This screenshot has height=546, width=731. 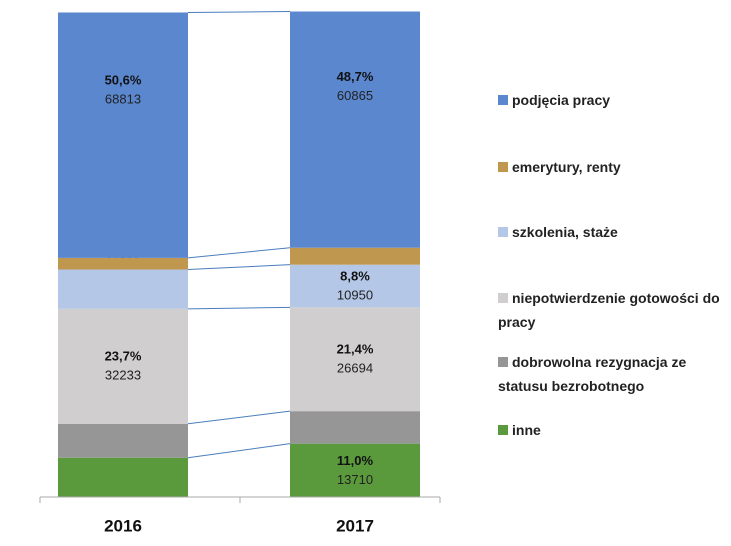 What do you see at coordinates (123, 99) in the screenshot?
I see `count-label: 68813` at bounding box center [123, 99].